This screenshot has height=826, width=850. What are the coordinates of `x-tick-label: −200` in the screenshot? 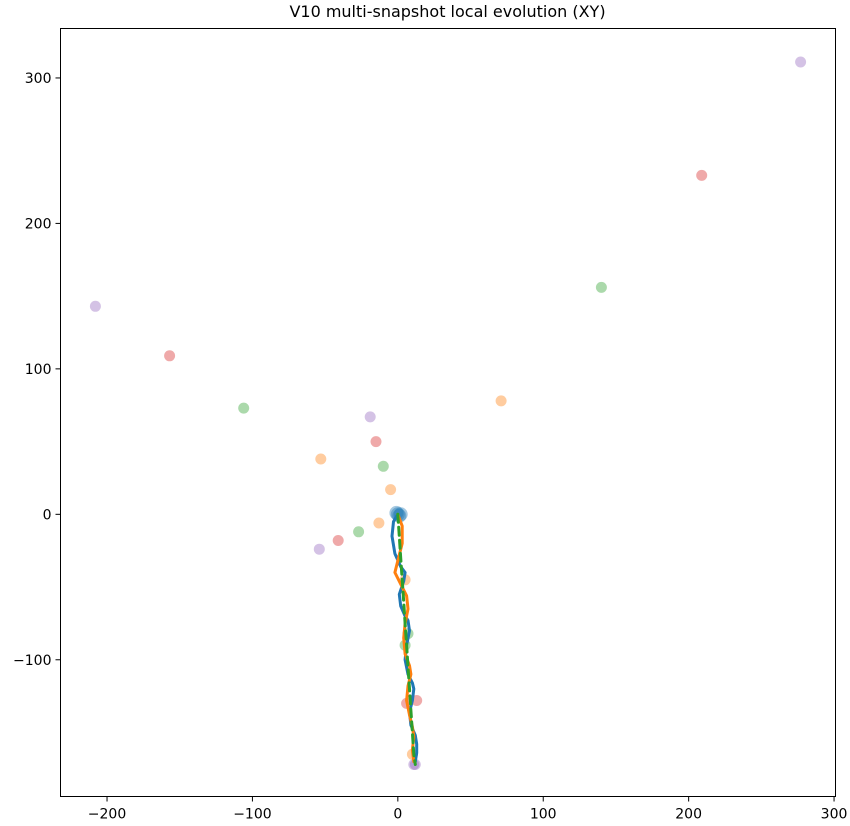 It's located at (107, 815).